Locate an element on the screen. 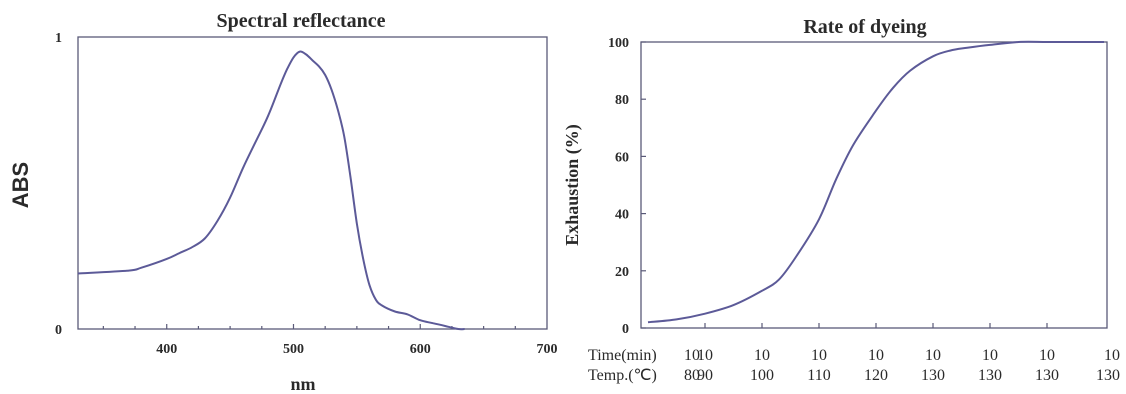 The width and height of the screenshot is (1126, 394). chart-spectral-x-ticks: 400 500 600 700 is located at coordinates (330, 340).